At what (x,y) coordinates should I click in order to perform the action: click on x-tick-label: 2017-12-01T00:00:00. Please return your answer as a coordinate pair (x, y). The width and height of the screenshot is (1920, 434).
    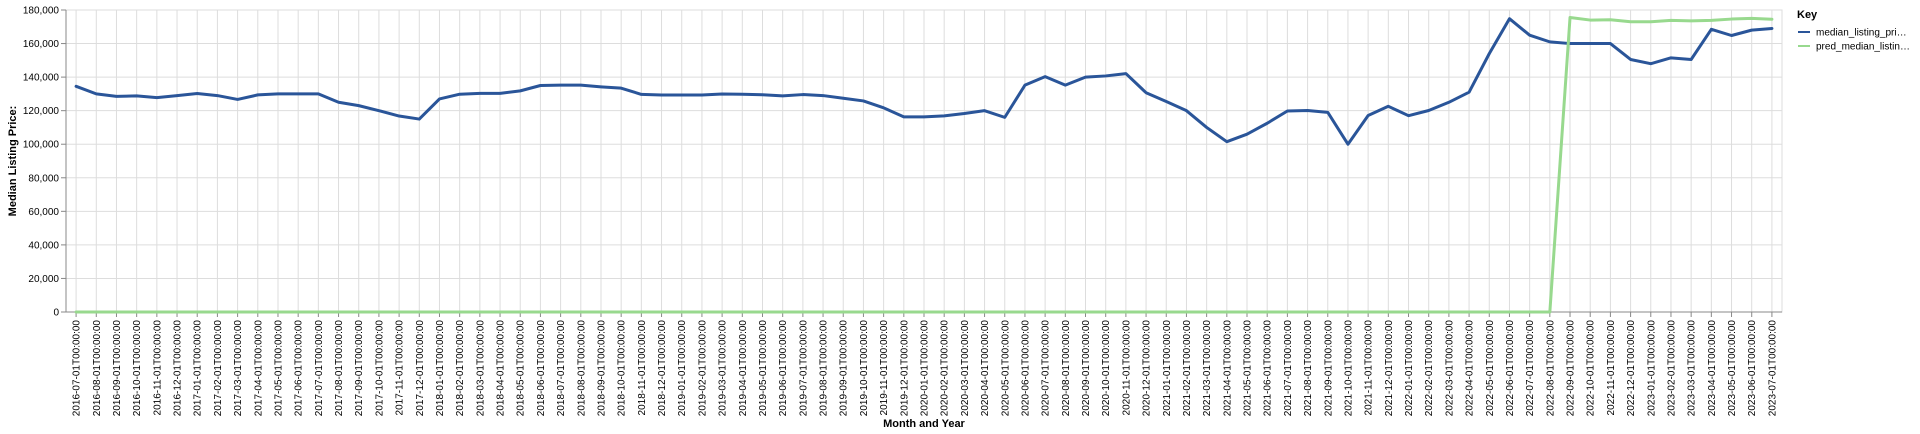
    Looking at the image, I should click on (420, 368).